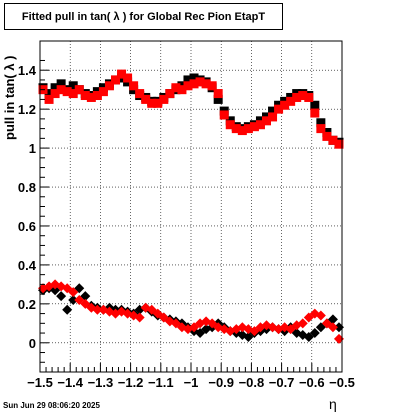 This screenshot has width=400, height=414. Describe the element at coordinates (32, 148) in the screenshot. I see `y-tick-label: 1` at that location.